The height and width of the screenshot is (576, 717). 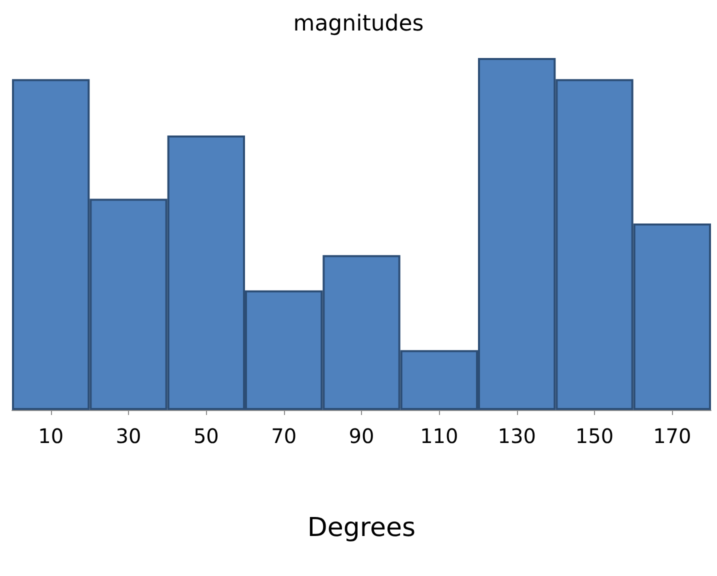 I want to click on x-tick-label: 70, so click(x=284, y=436).